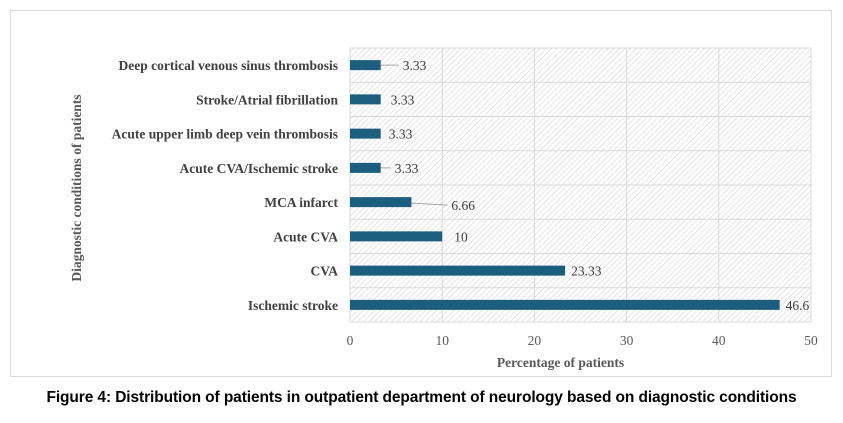 Image resolution: width=843 pixels, height=423 pixels. Describe the element at coordinates (560, 362) in the screenshot. I see `x-axis-title: Percentage of patients` at that location.